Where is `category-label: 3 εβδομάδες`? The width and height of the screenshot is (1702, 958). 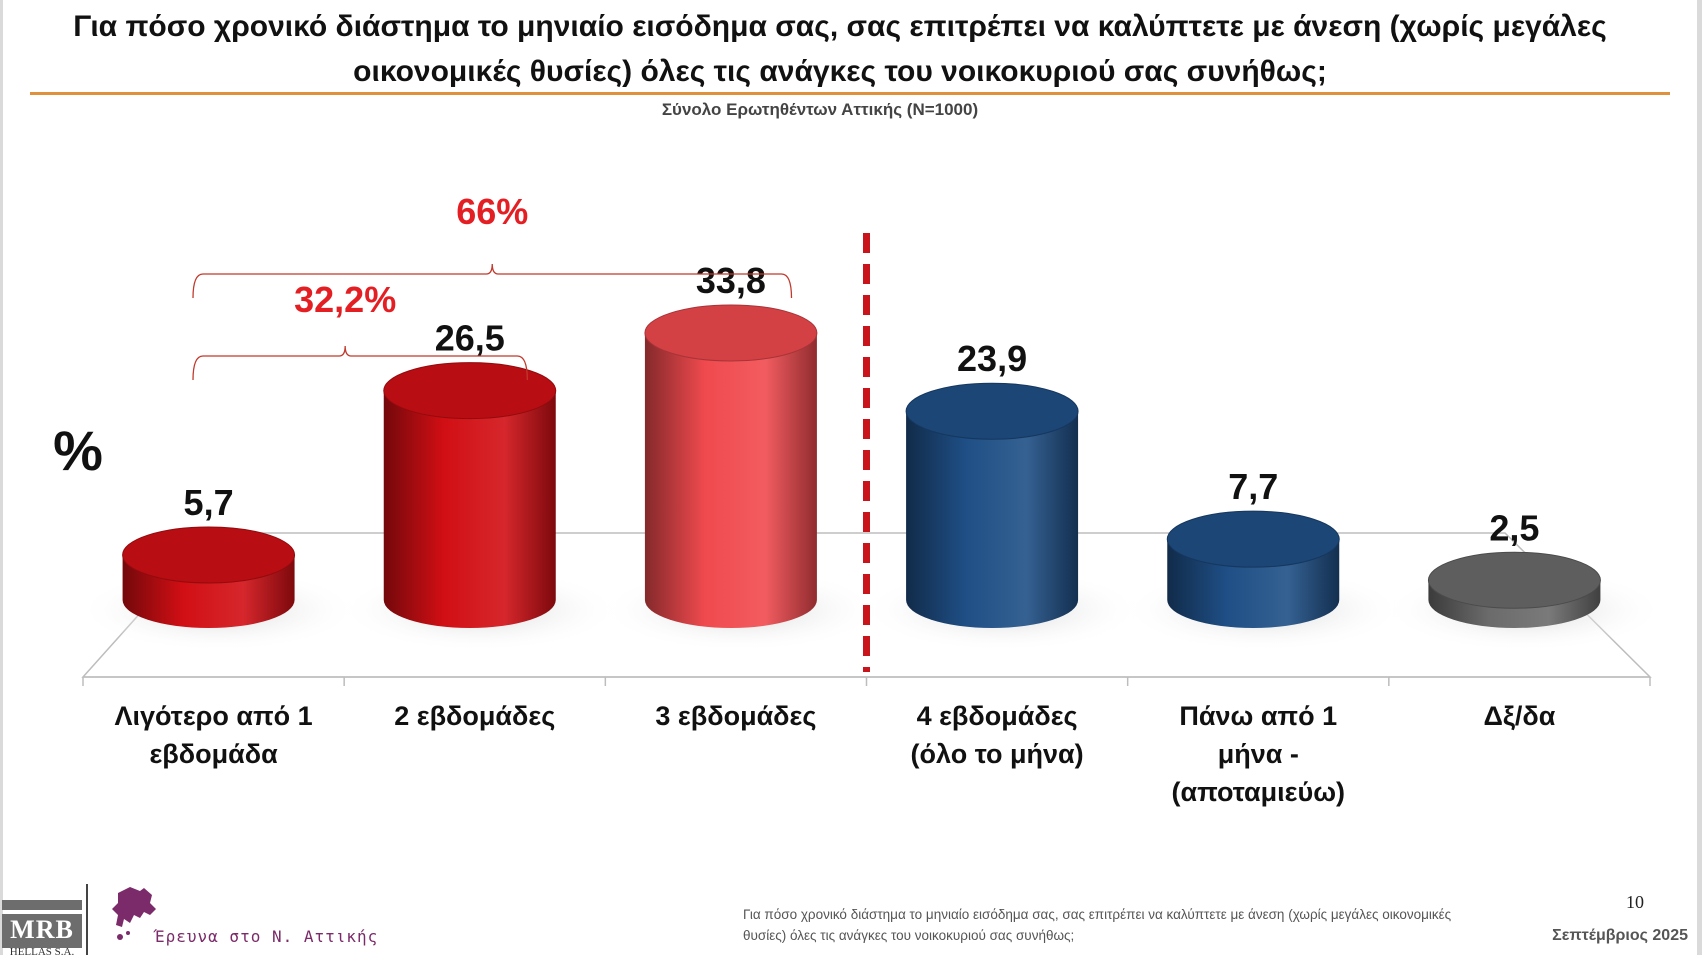 category-label: 3 εβδομάδες is located at coordinates (735, 716).